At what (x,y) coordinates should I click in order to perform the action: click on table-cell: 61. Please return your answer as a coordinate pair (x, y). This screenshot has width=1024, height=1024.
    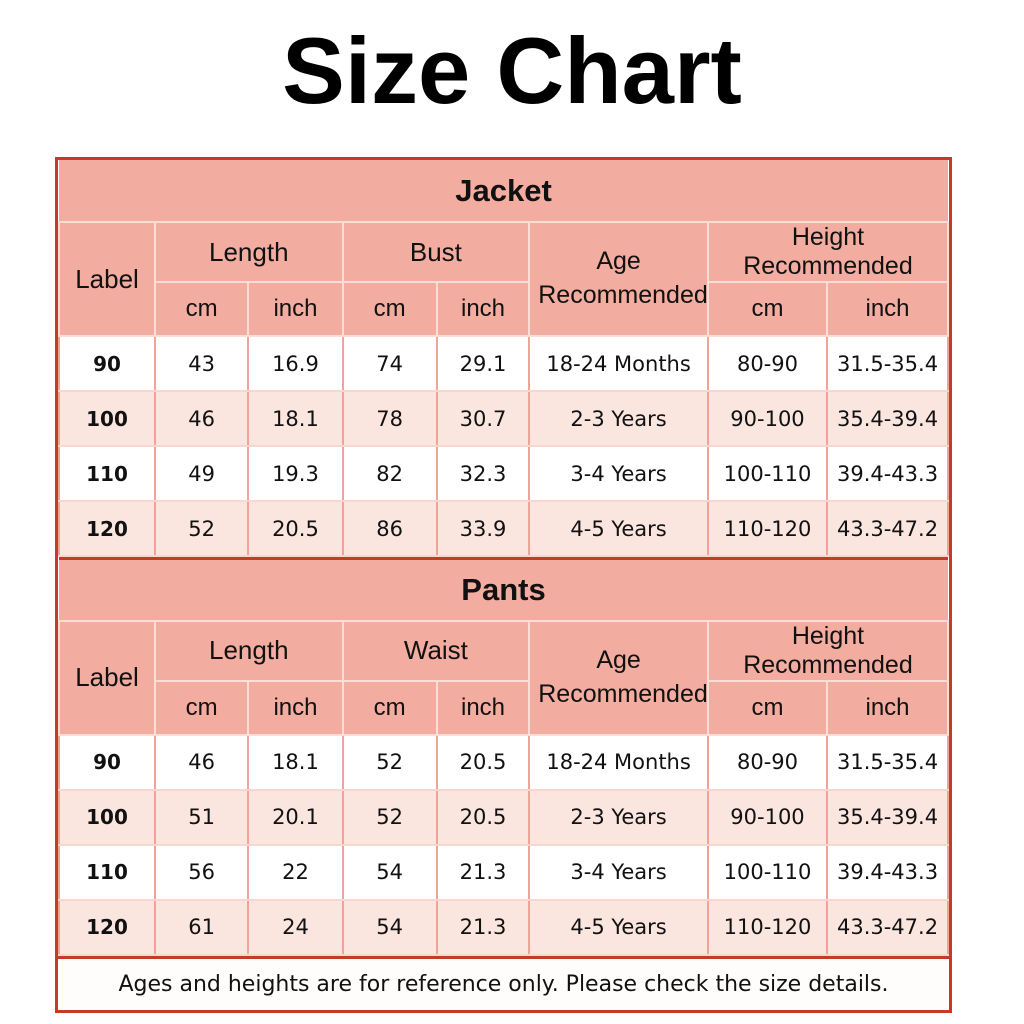
    Looking at the image, I should click on (201, 927).